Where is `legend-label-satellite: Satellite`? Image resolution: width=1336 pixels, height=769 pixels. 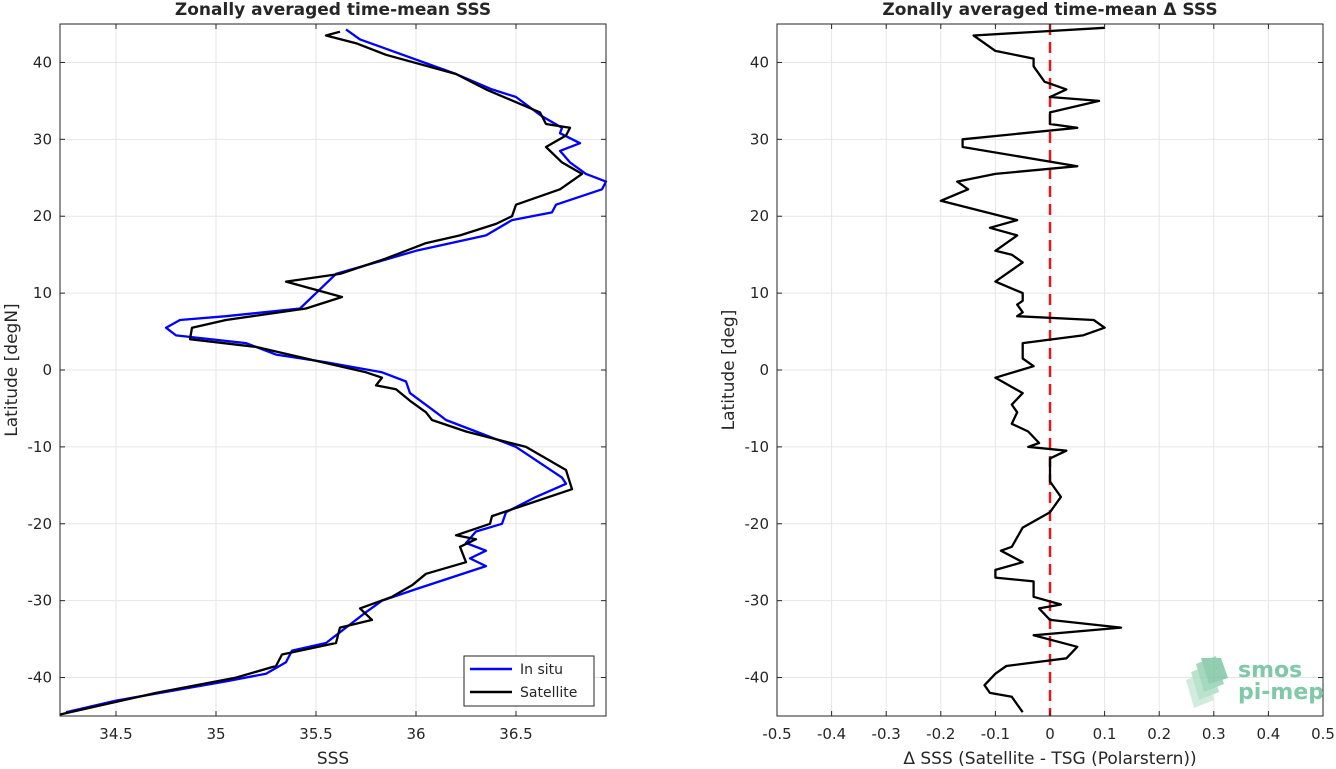 legend-label-satellite: Satellite is located at coordinates (548, 693).